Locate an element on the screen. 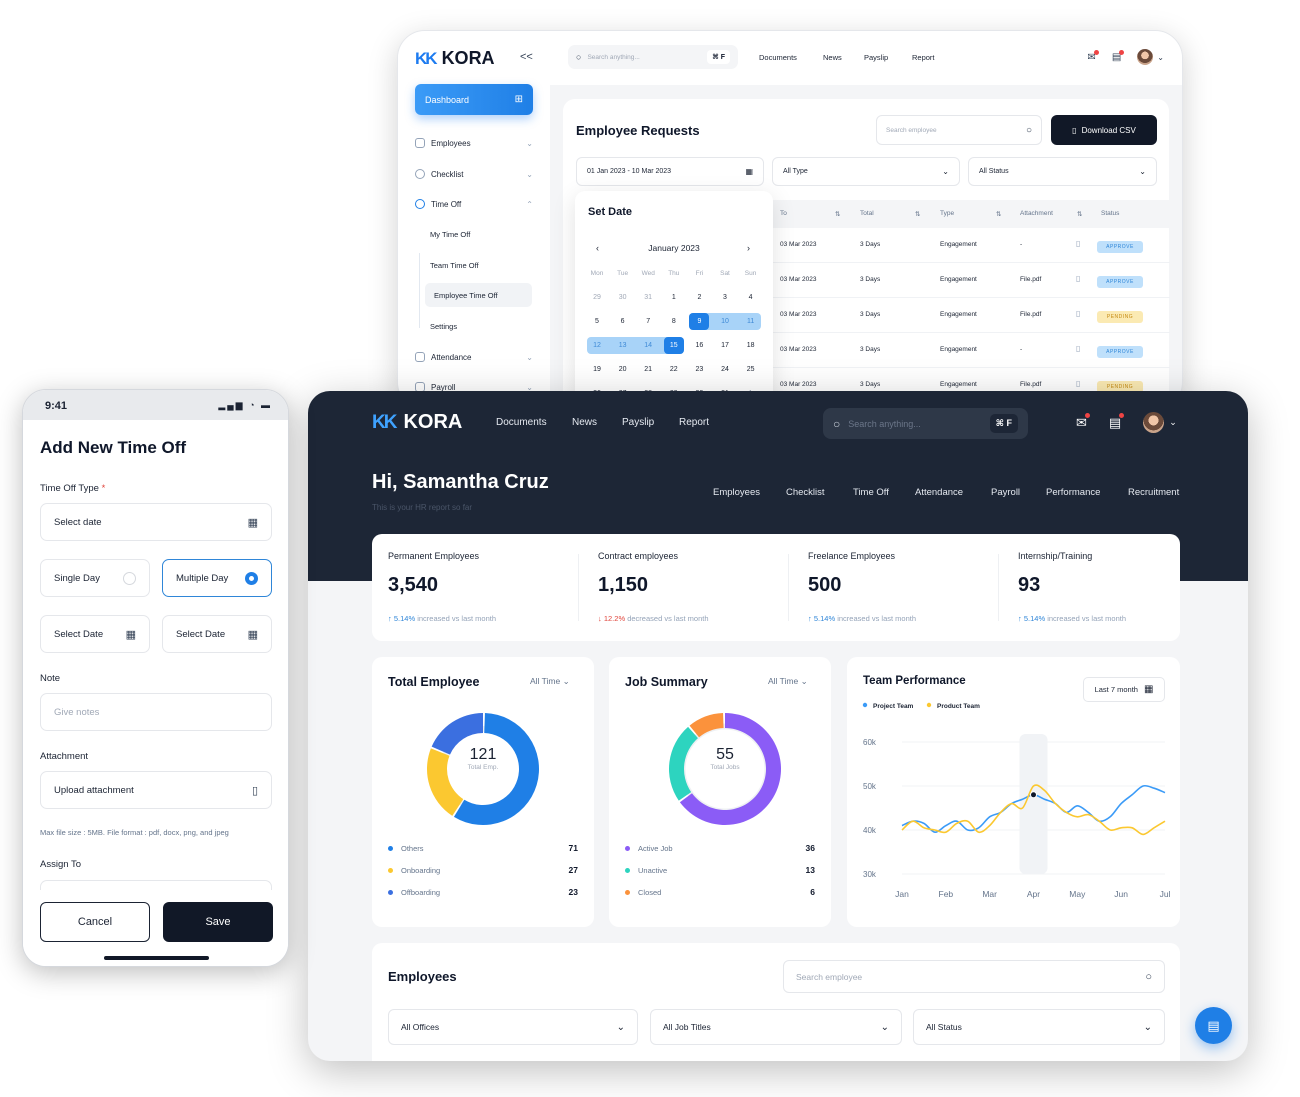 The width and height of the screenshot is (1300, 1097). chat-fab-button: ▤ is located at coordinates (1213, 1025).